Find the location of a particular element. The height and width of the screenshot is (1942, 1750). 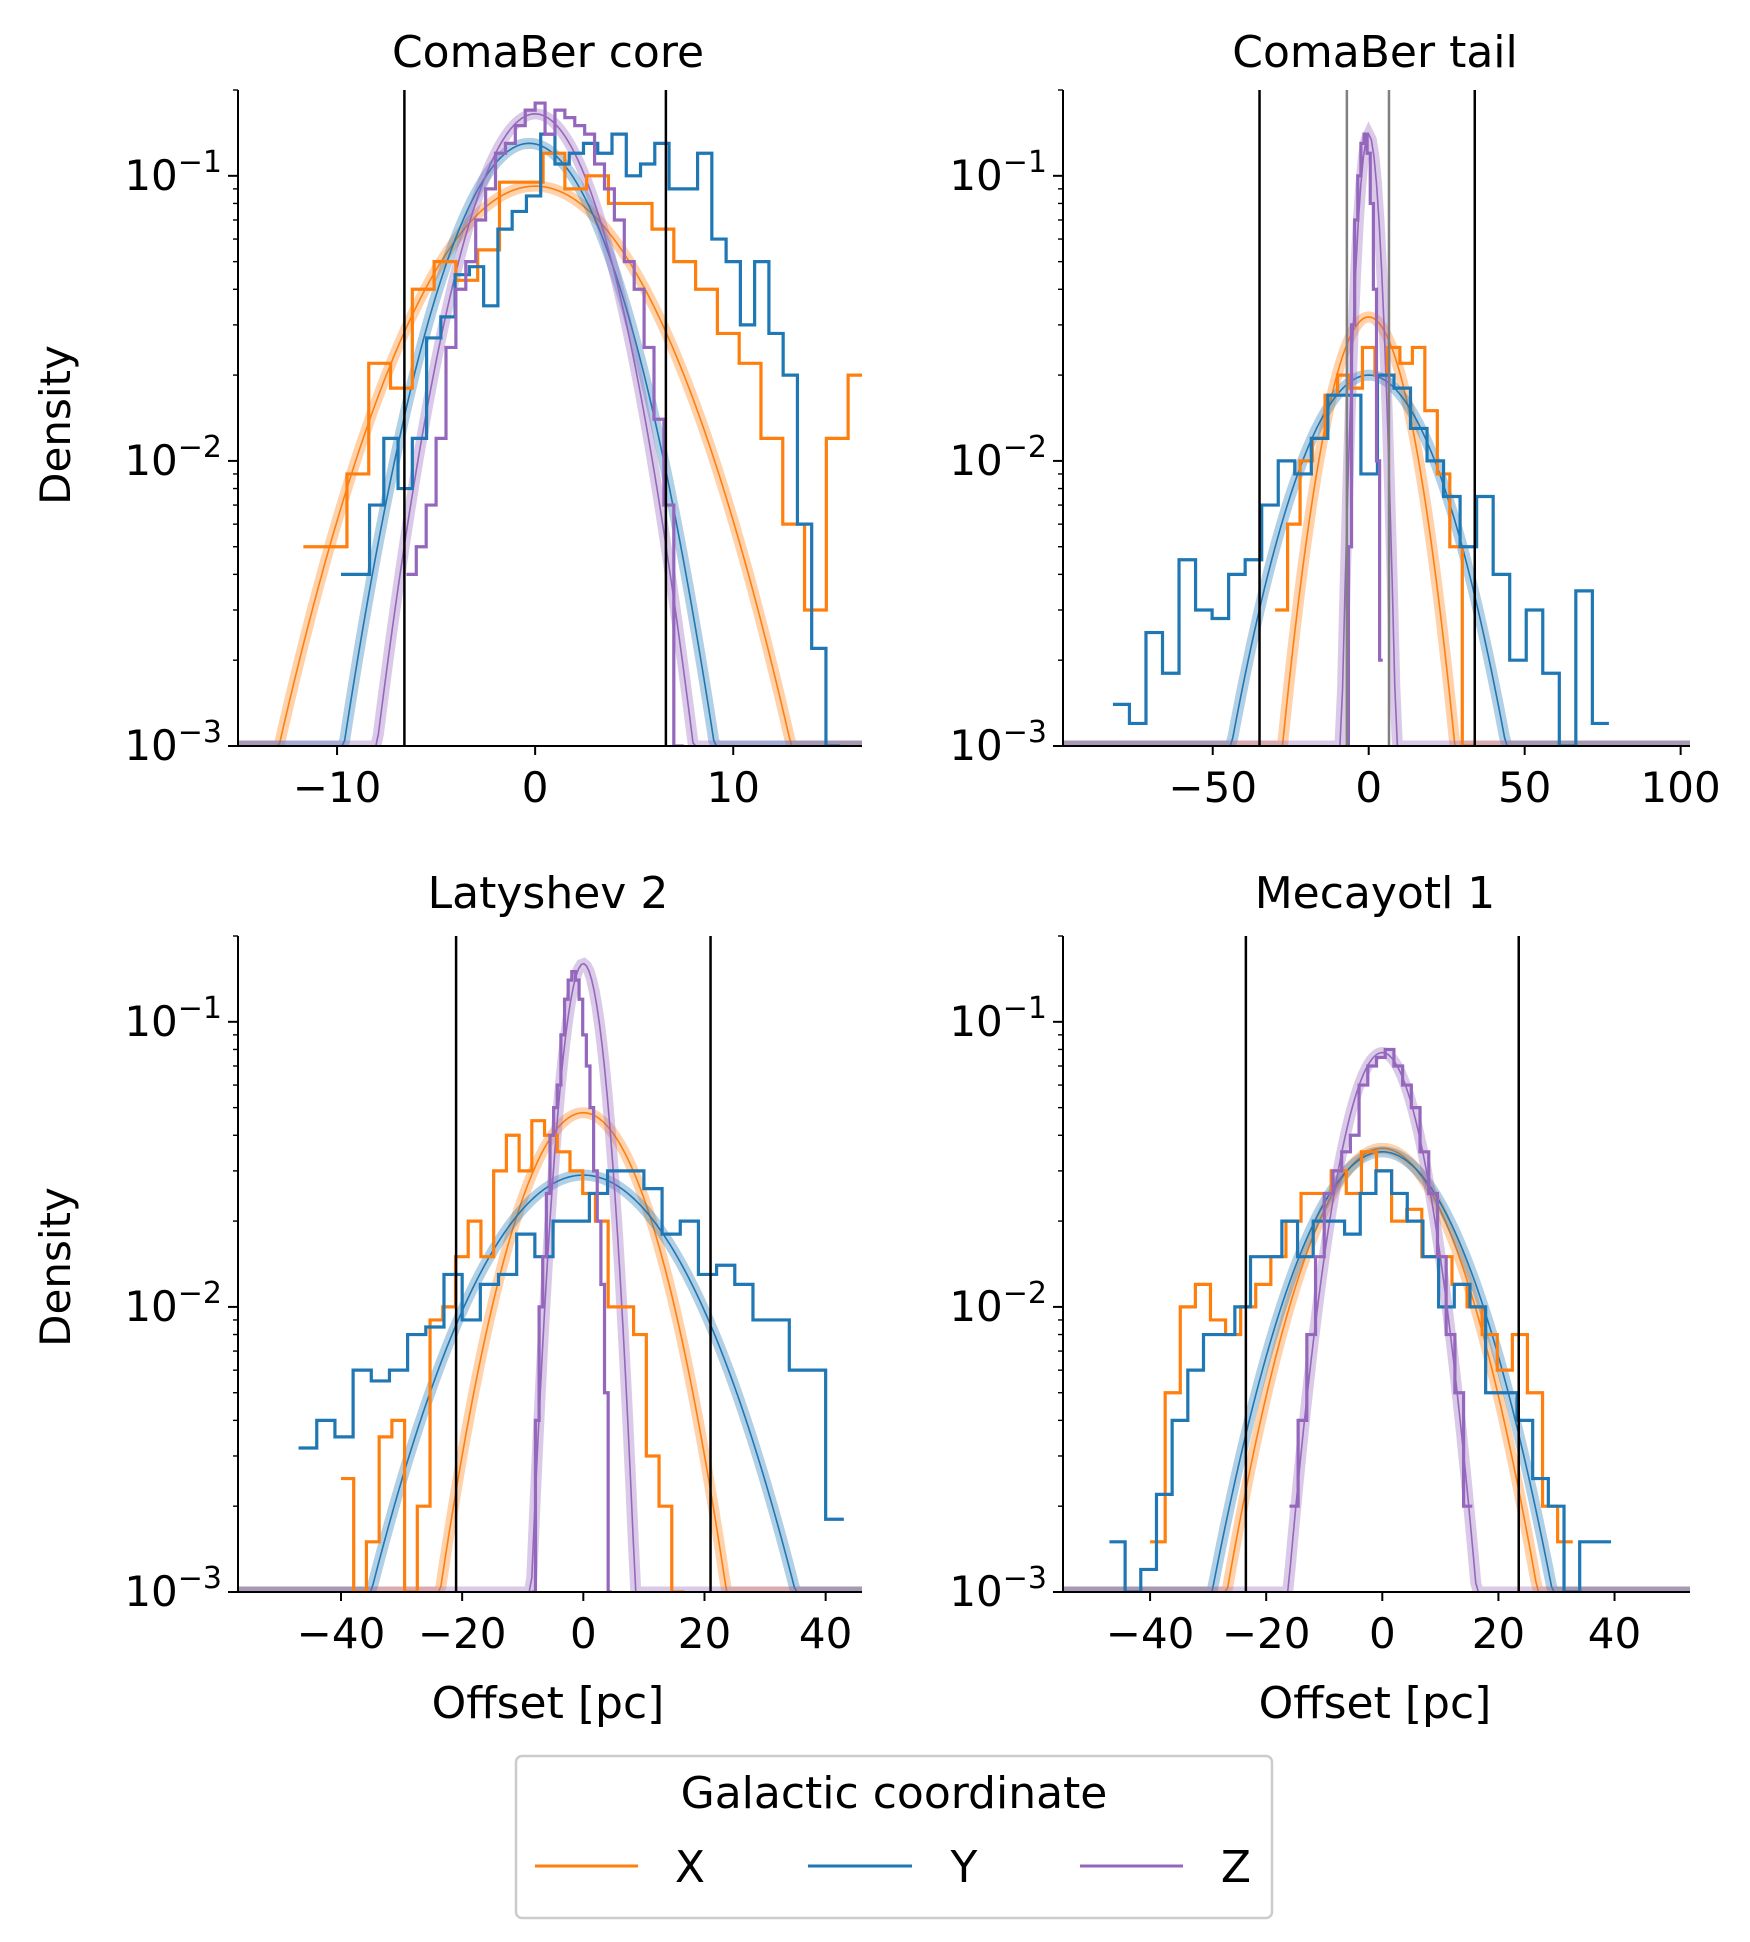

legend-label-z: Z is located at coordinates (1236, 1867).